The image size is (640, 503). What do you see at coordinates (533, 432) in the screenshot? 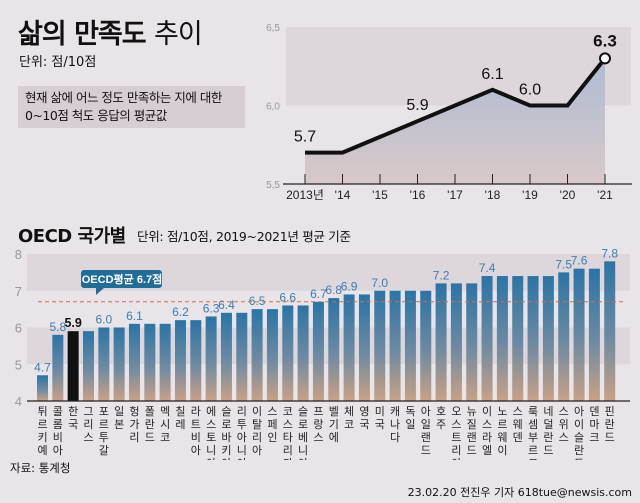
I see `country-label: 룩셈부르크` at bounding box center [533, 432].